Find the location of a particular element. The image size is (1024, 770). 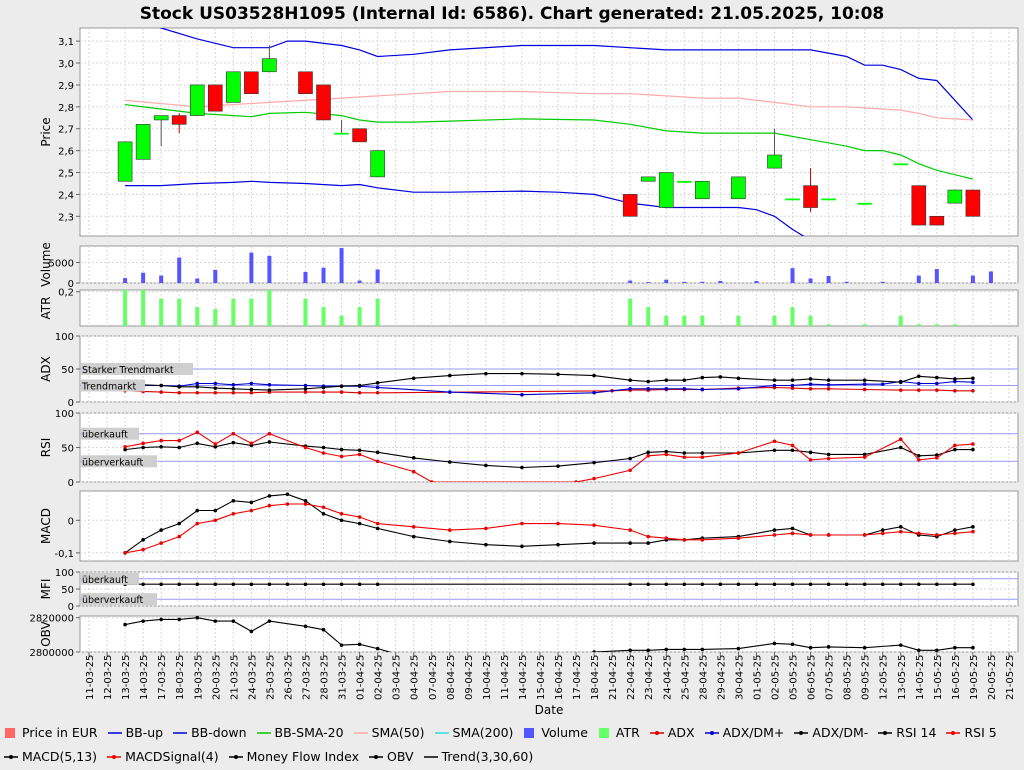

y-tick-label: 0 is located at coordinates (71, 483).